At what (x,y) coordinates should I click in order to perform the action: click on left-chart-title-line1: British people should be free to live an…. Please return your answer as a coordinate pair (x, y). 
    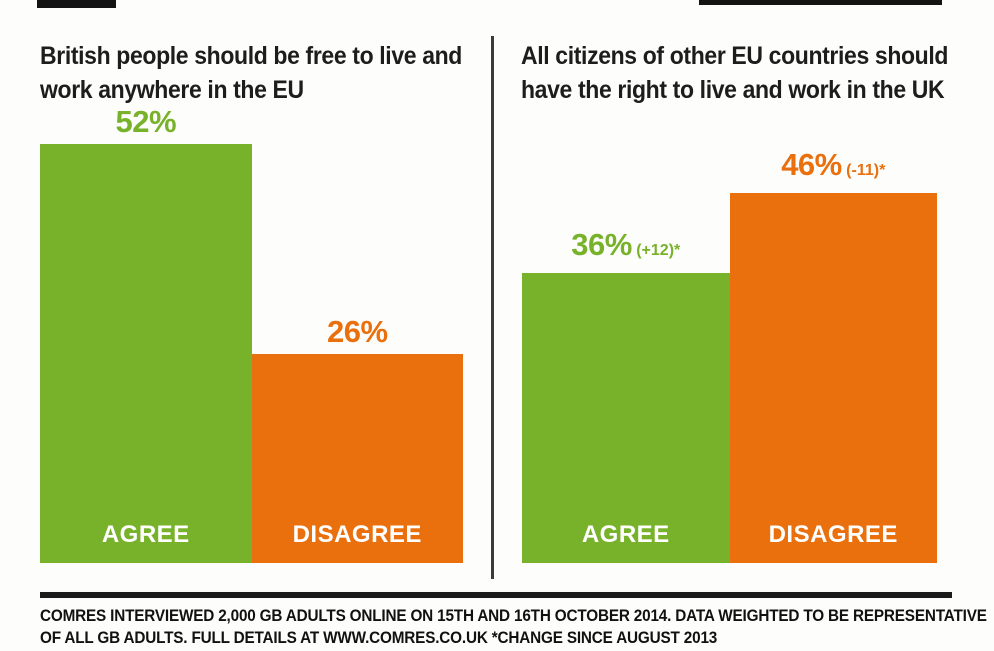
    Looking at the image, I should click on (251, 55).